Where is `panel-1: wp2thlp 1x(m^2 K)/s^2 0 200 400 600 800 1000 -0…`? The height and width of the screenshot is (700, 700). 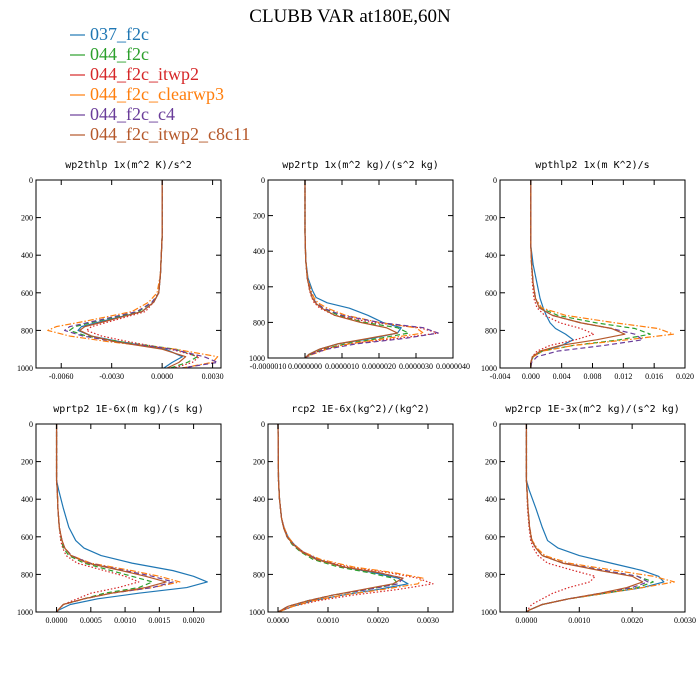
panel-1: wp2thlp 1x(m^2 K)/s^2 0 200 400 600 800 1000 -0… is located at coordinates (120, 270).